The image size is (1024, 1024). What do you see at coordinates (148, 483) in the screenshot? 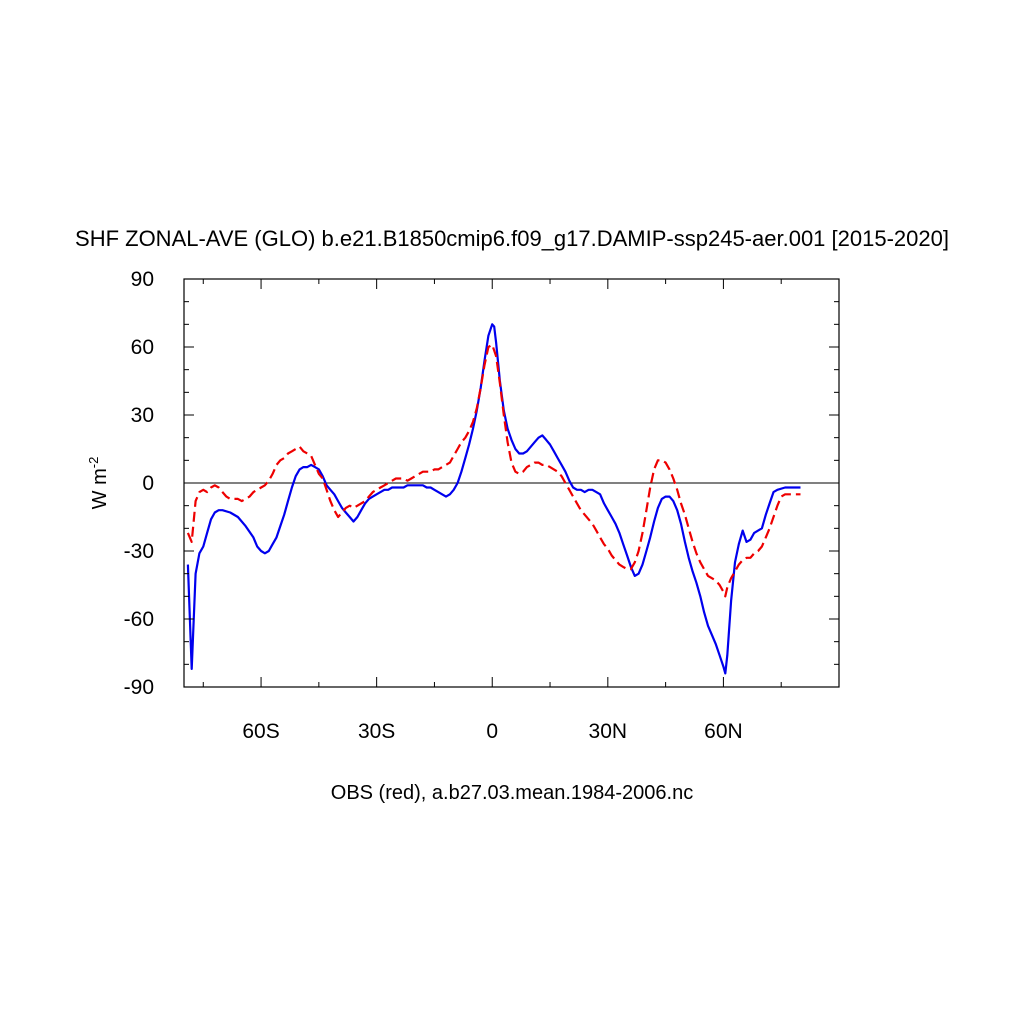
I see `y-tick-label: 0` at bounding box center [148, 483].